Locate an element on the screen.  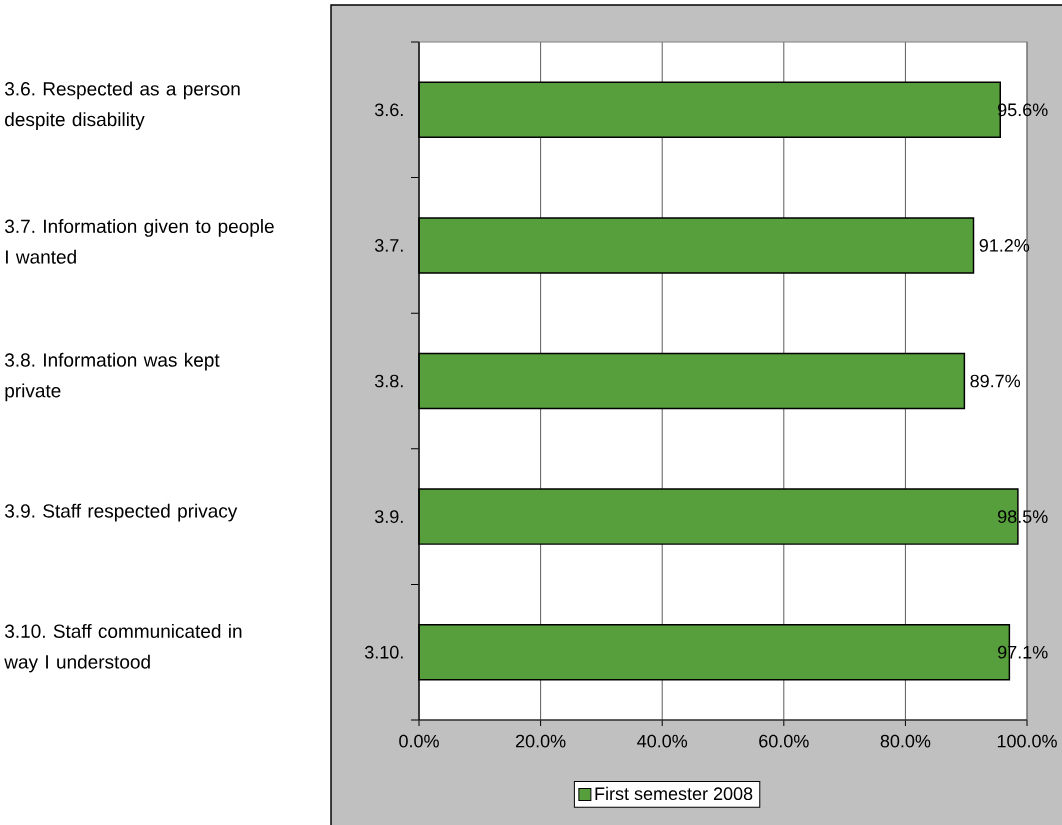
text: 3.6. Respected as a person despite disability is located at coordinates (122, 105).